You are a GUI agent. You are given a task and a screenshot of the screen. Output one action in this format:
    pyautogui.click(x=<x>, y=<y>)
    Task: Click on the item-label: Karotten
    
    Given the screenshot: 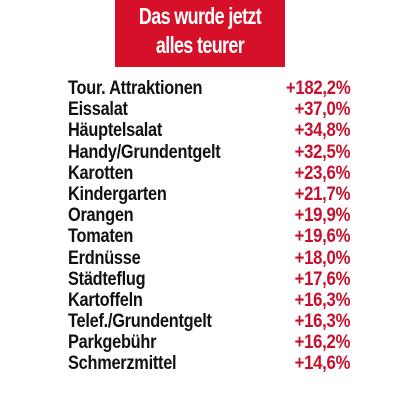 What is the action you would take?
    pyautogui.click(x=101, y=173)
    